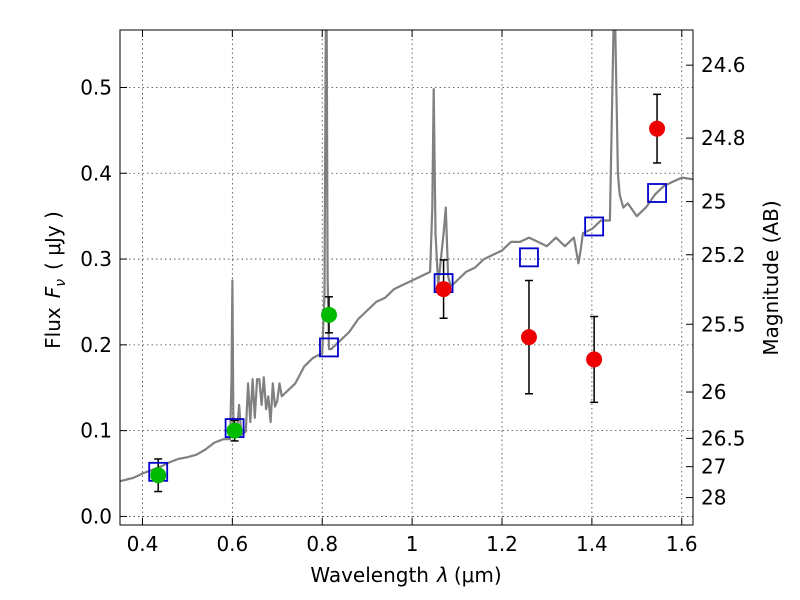 The width and height of the screenshot is (800, 600). What do you see at coordinates (412, 544) in the screenshot?
I see `x-tick-label: 1` at bounding box center [412, 544].